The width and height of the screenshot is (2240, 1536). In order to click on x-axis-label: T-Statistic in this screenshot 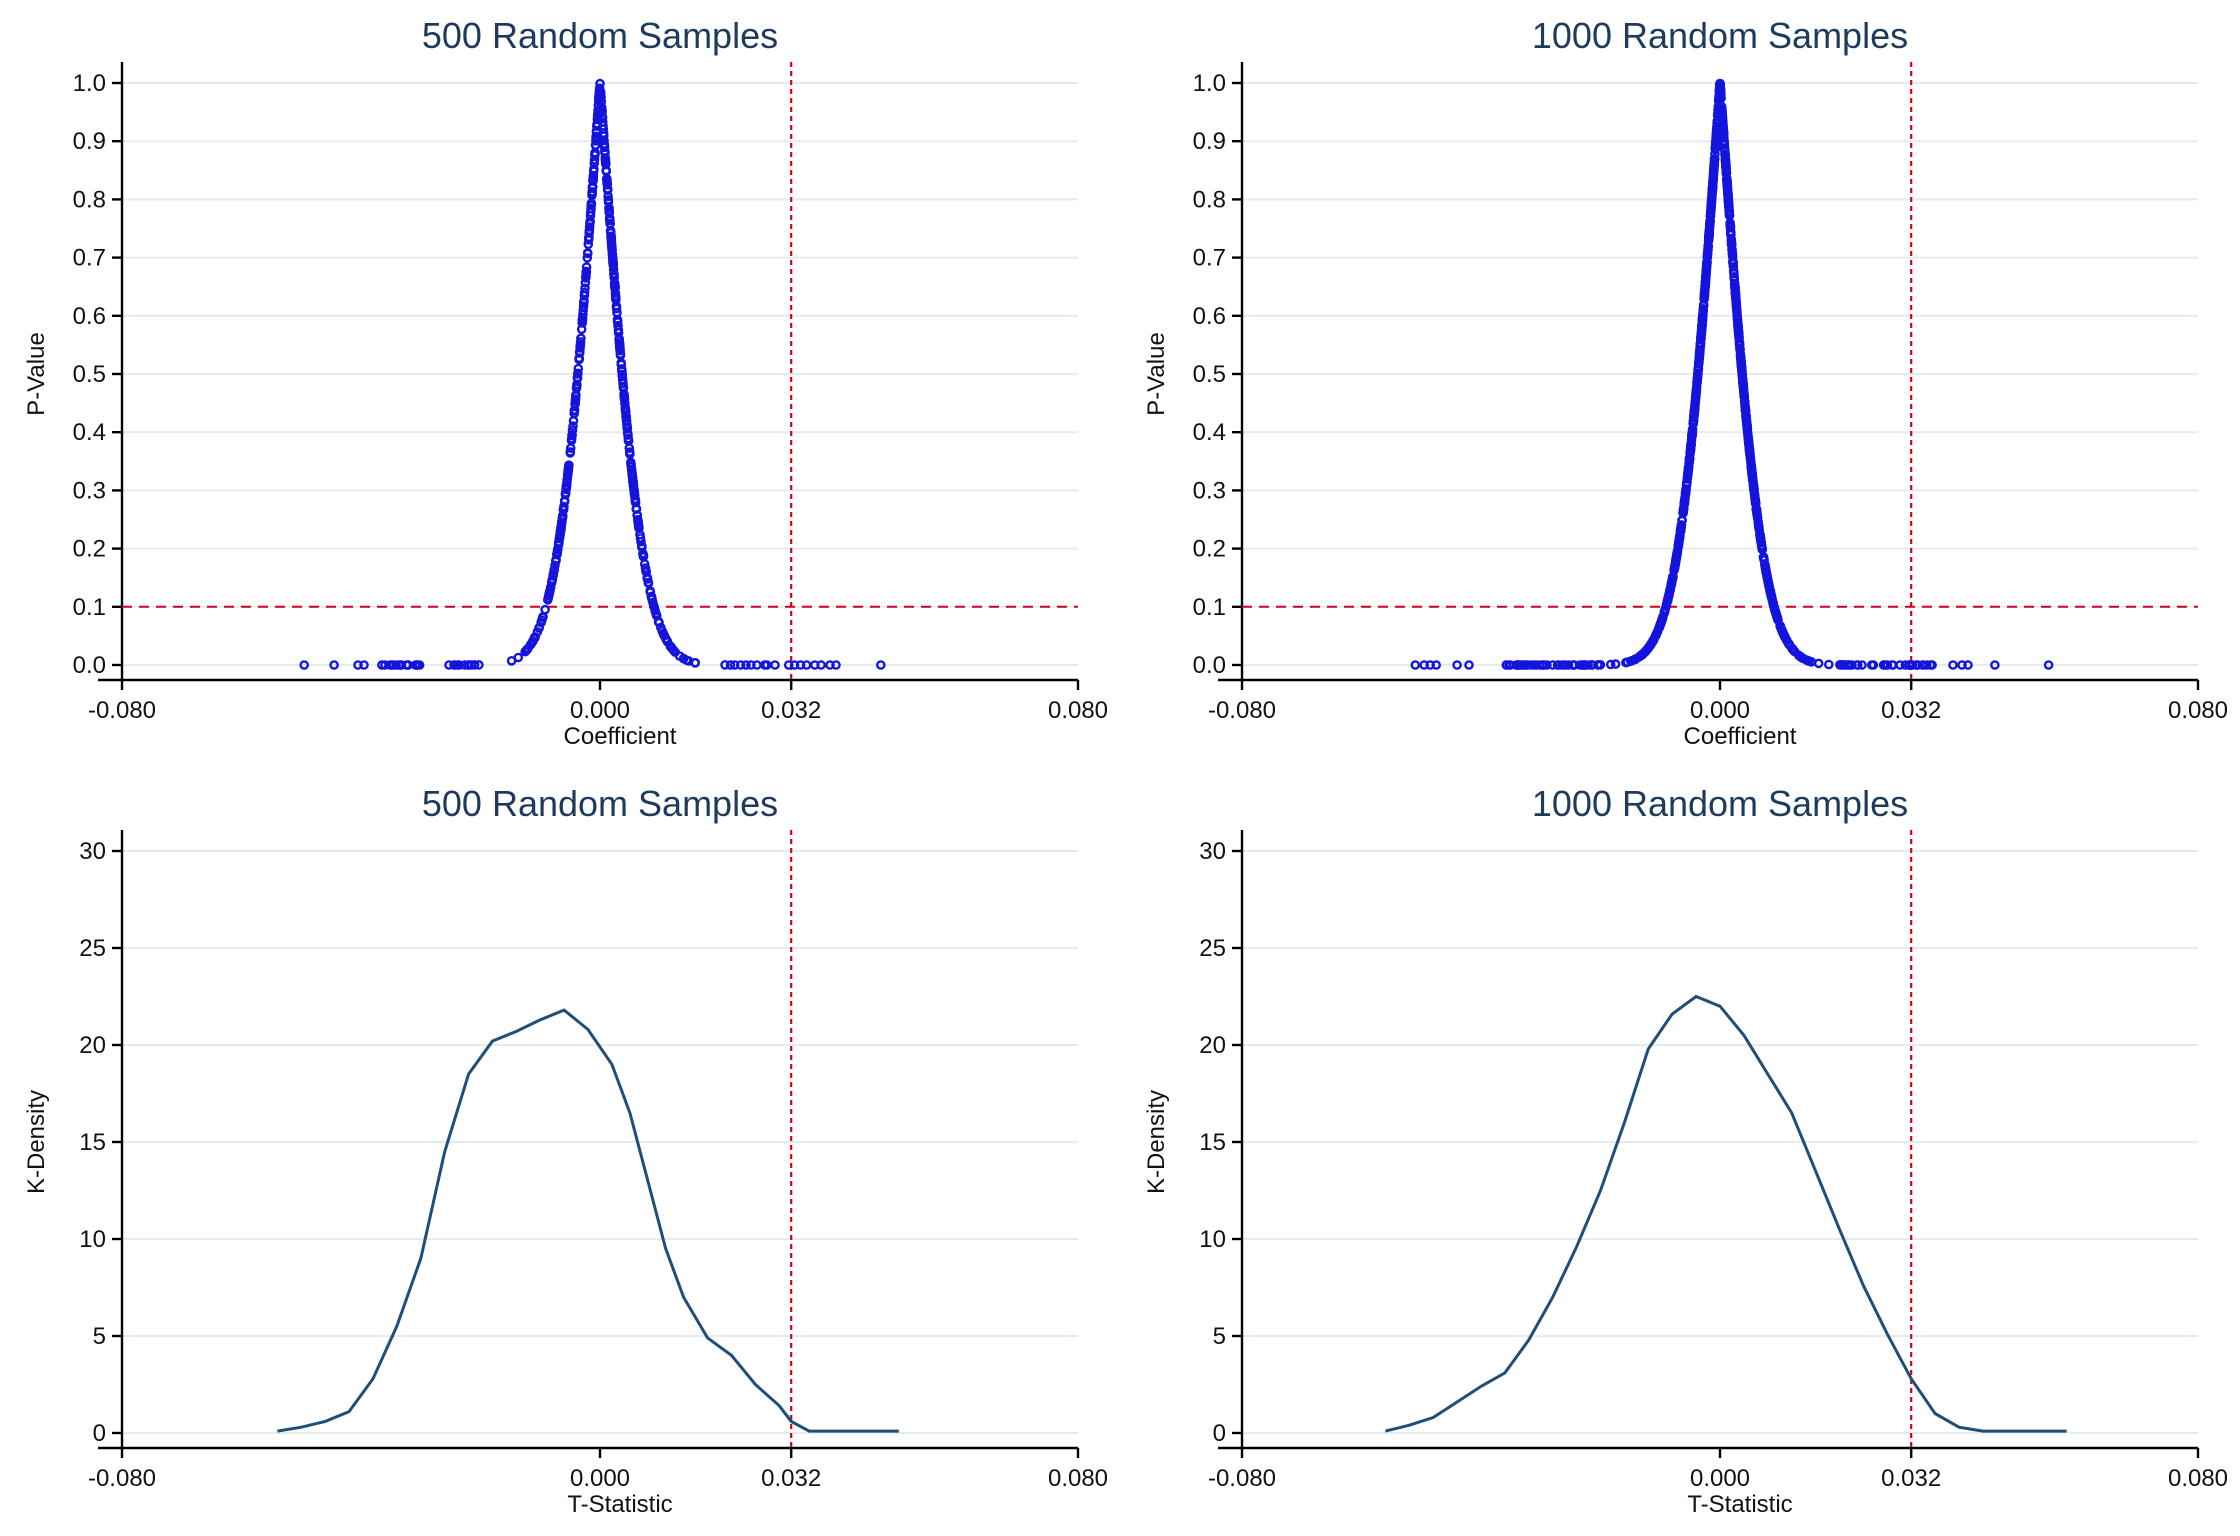, I will do `click(619, 1504)`.